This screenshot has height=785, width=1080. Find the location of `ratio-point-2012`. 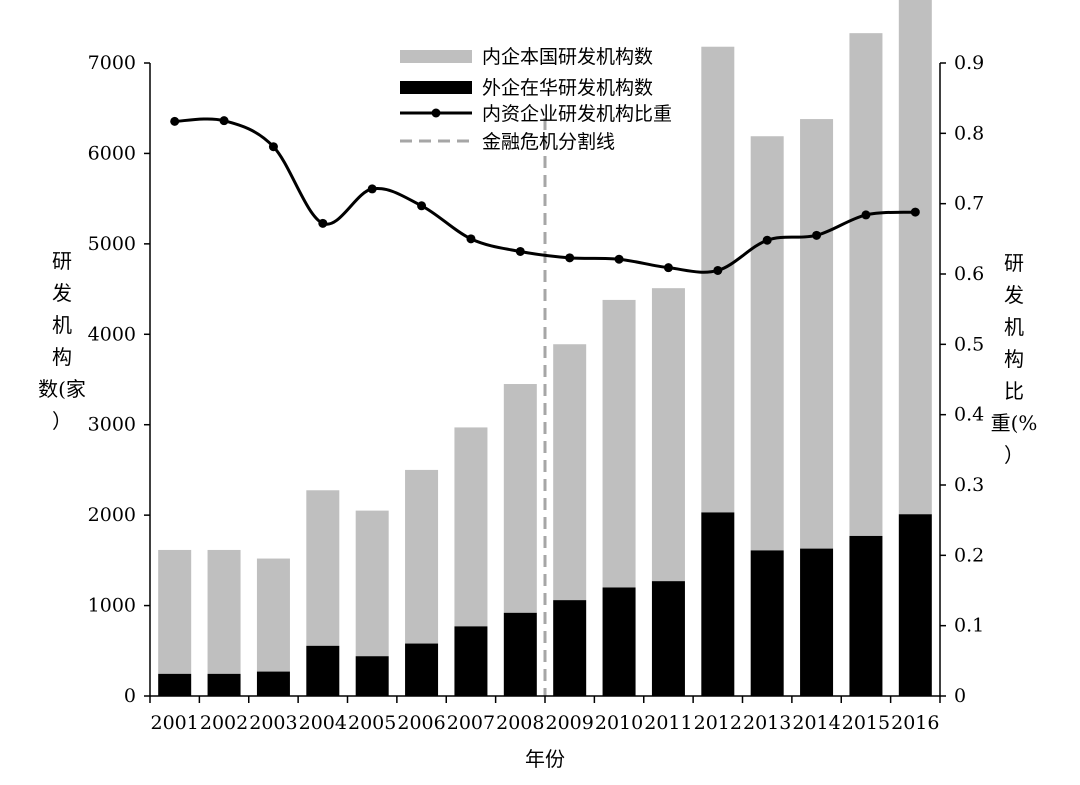

ratio-point-2012 is located at coordinates (718, 270).